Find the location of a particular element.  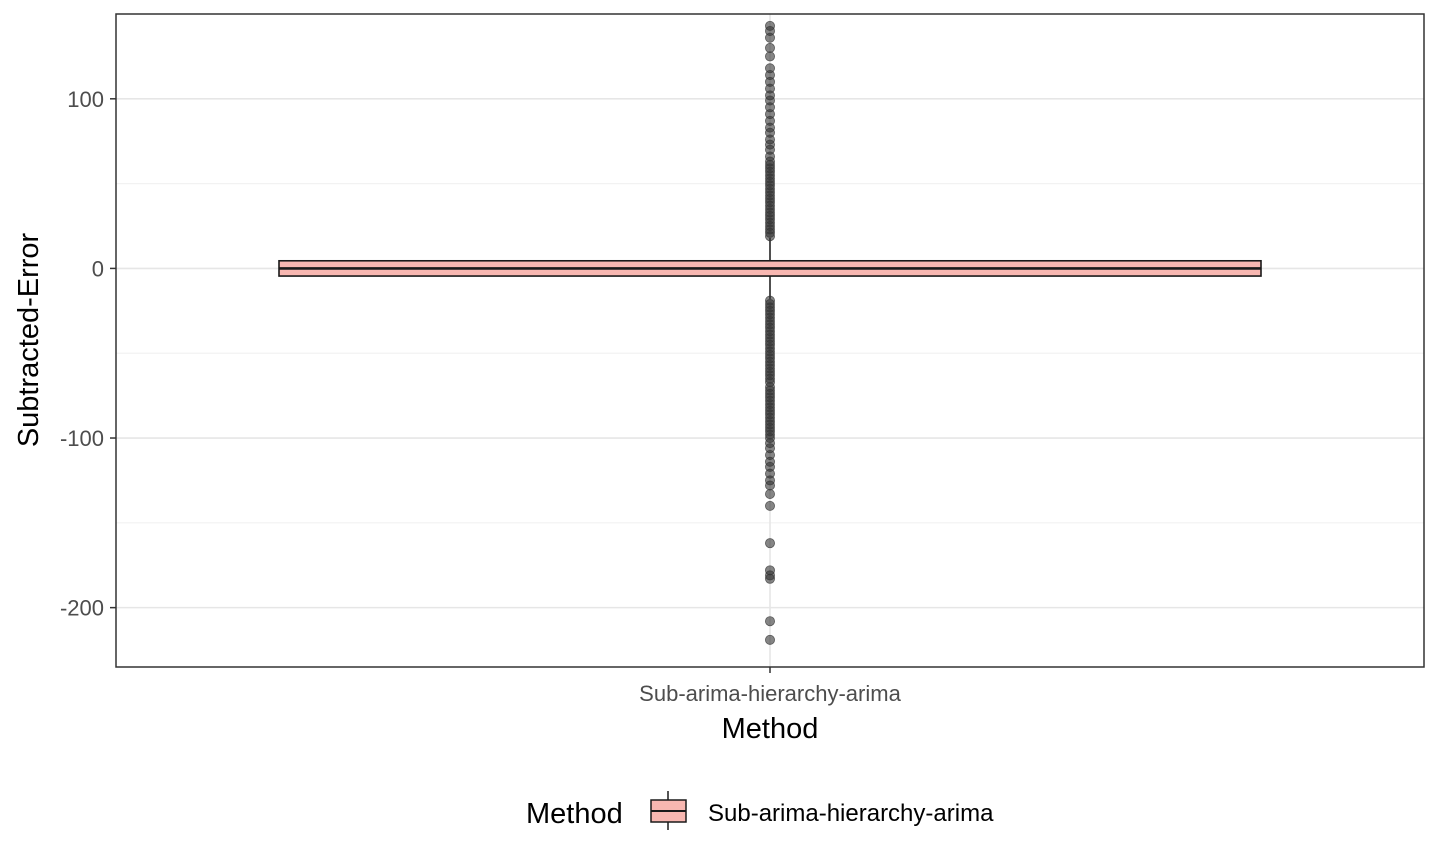

x-axis-title: Method is located at coordinates (770, 729).